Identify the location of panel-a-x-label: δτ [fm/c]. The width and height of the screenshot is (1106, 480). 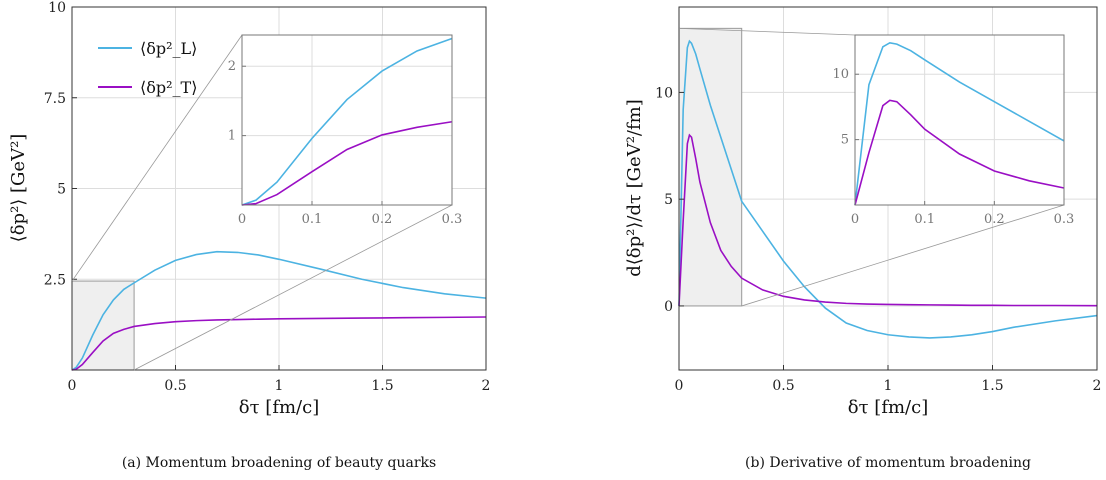
(279, 407).